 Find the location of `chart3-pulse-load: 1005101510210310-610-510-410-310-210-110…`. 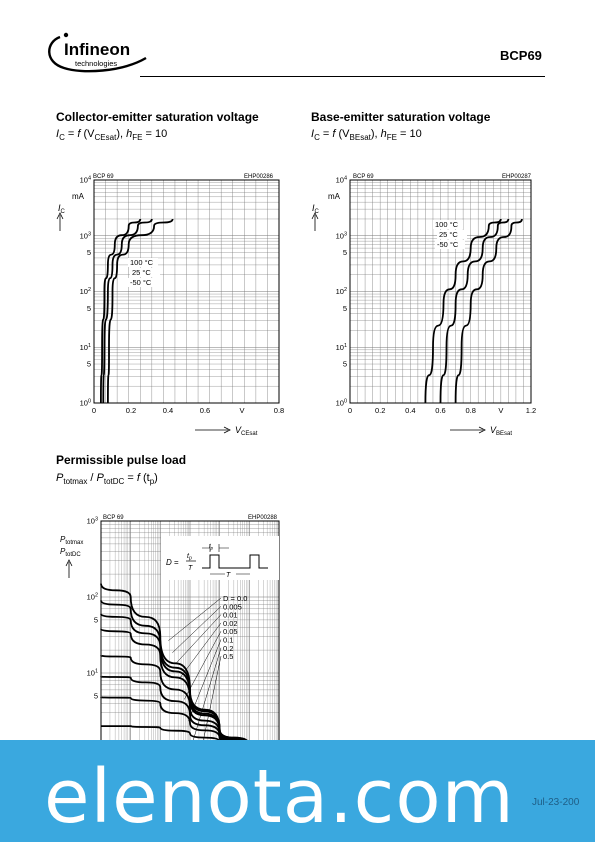

chart3-pulse-load: 1005101510210310-610-510-410-310-210-110… is located at coordinates (174, 642).